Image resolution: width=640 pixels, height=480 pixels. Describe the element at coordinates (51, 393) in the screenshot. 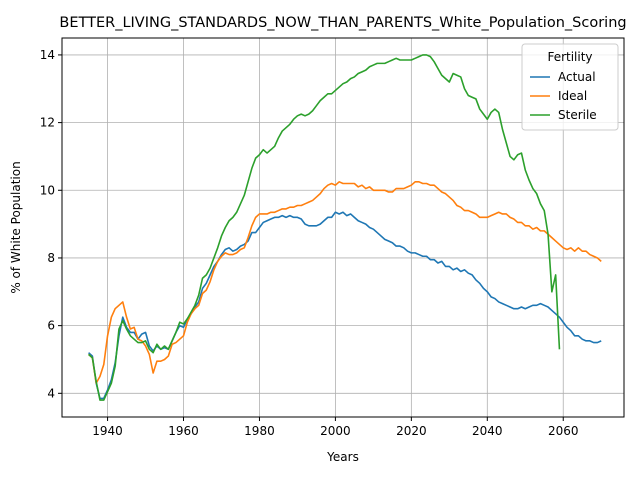

I see `y-tick-label: 4` at that location.